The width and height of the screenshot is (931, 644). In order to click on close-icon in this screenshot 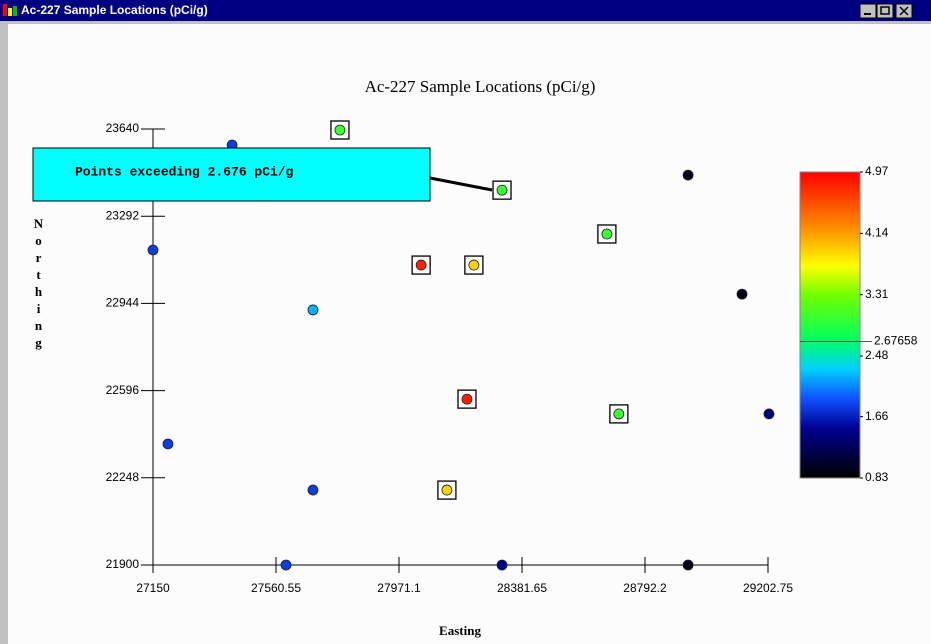, I will do `click(904, 11)`.